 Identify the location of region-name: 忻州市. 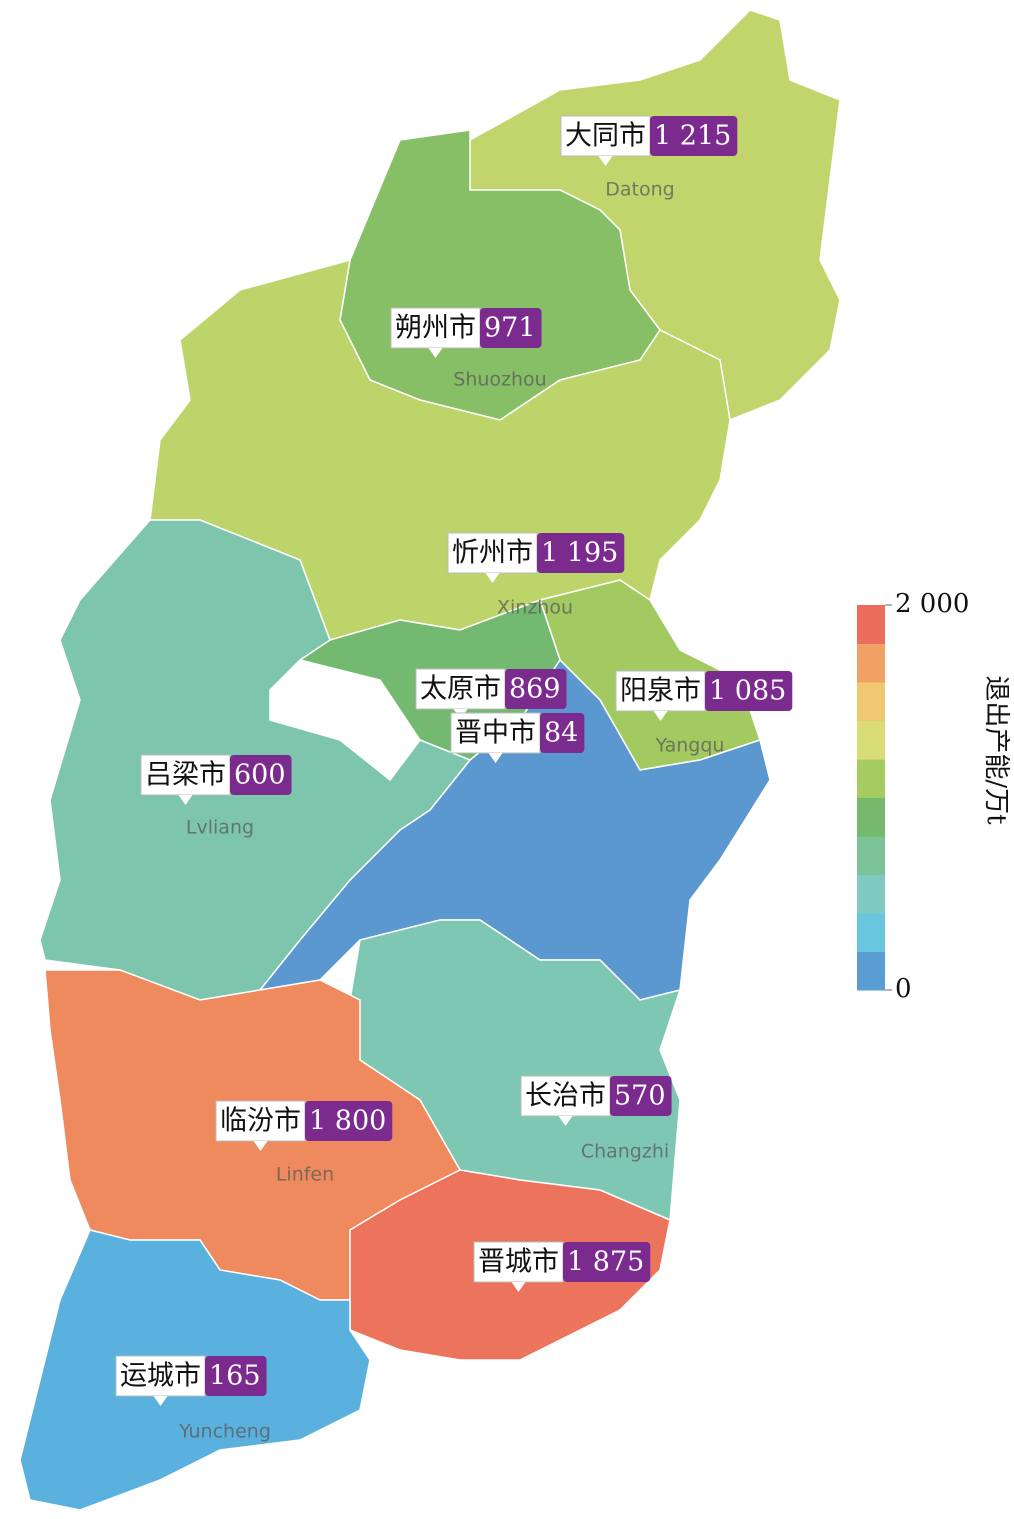
(492, 553).